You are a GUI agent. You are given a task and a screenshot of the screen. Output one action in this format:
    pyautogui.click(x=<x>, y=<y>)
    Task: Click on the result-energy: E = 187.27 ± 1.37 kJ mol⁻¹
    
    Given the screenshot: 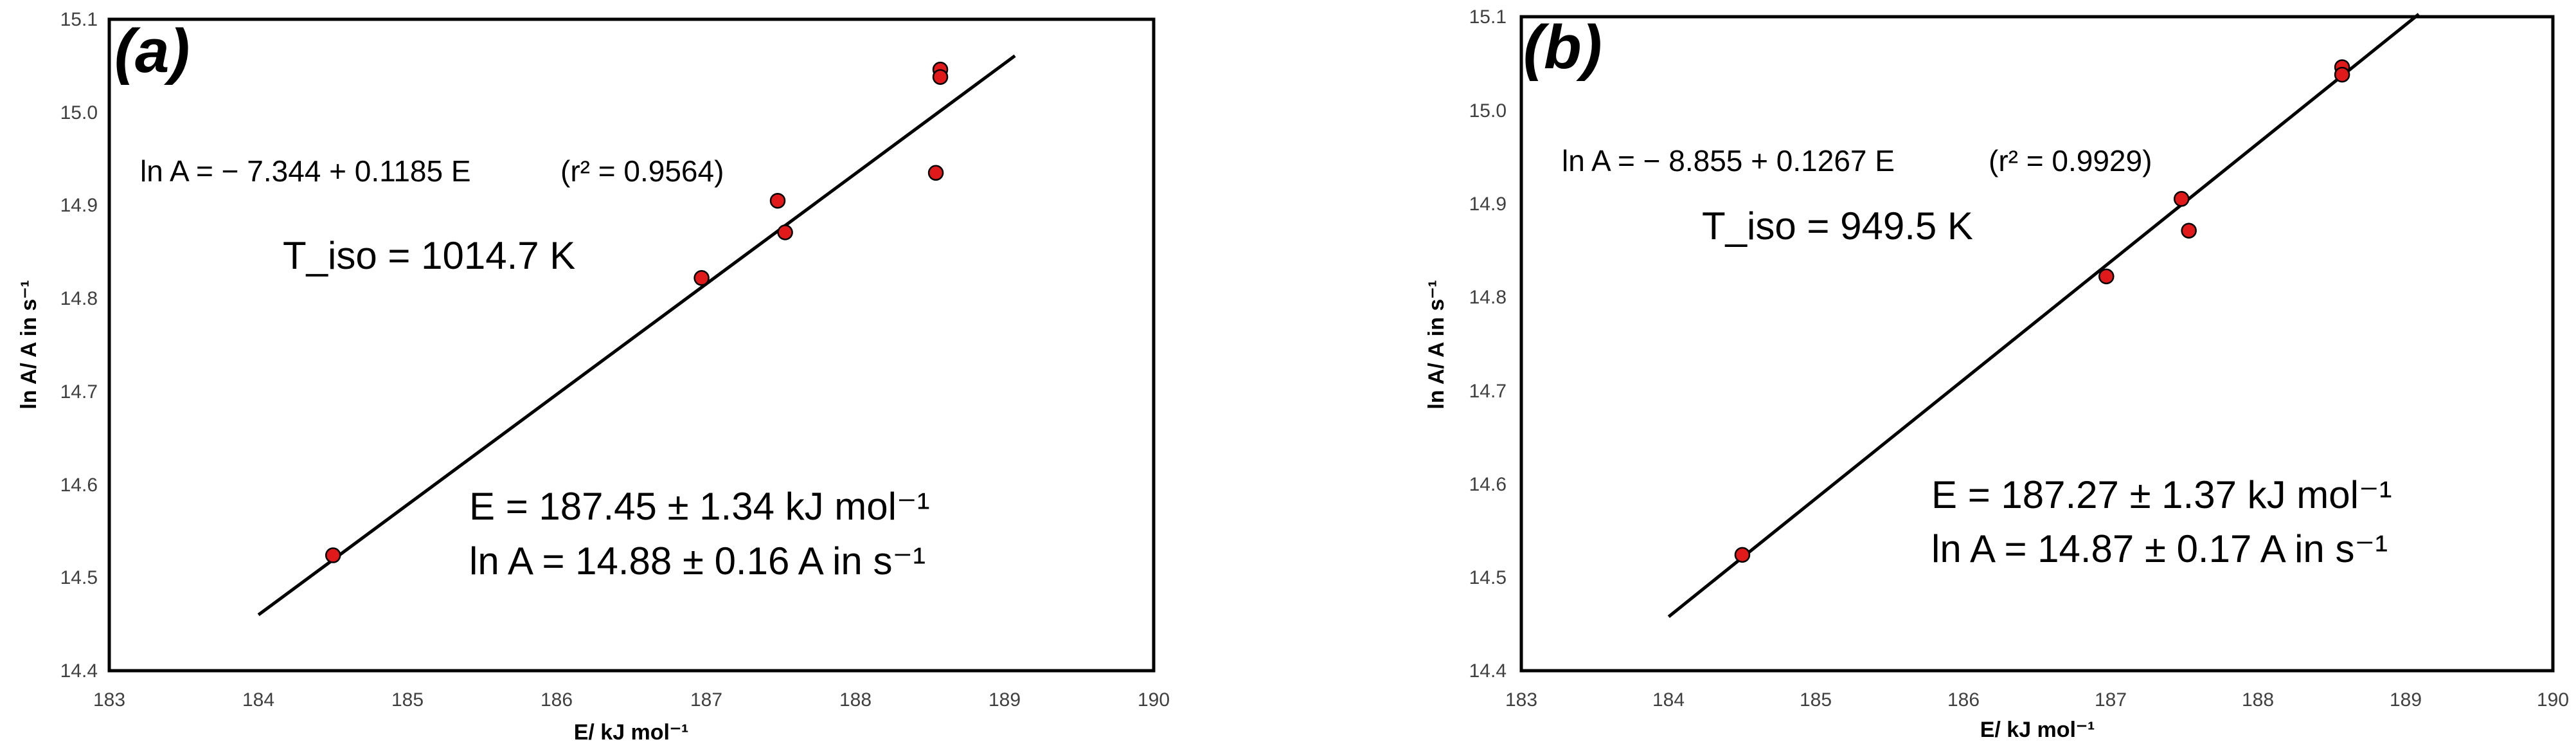 What is the action you would take?
    pyautogui.click(x=2161, y=494)
    